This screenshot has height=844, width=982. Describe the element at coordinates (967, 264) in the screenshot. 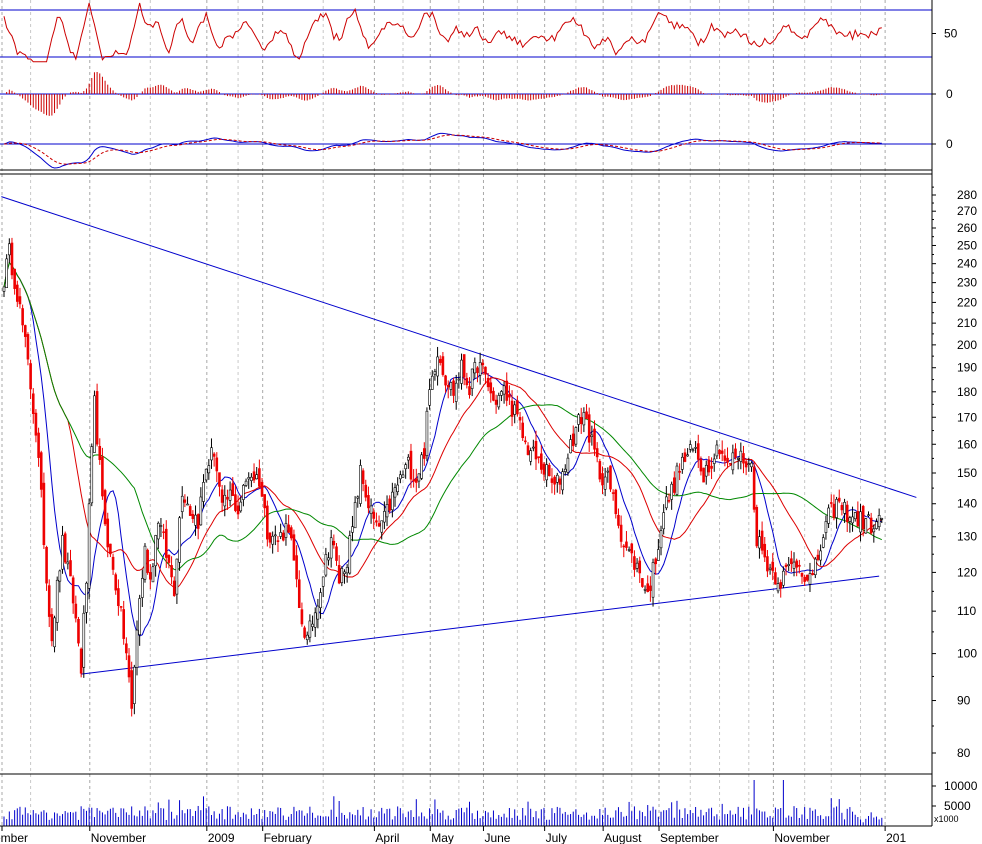

I see `price-tick-label: 240` at that location.